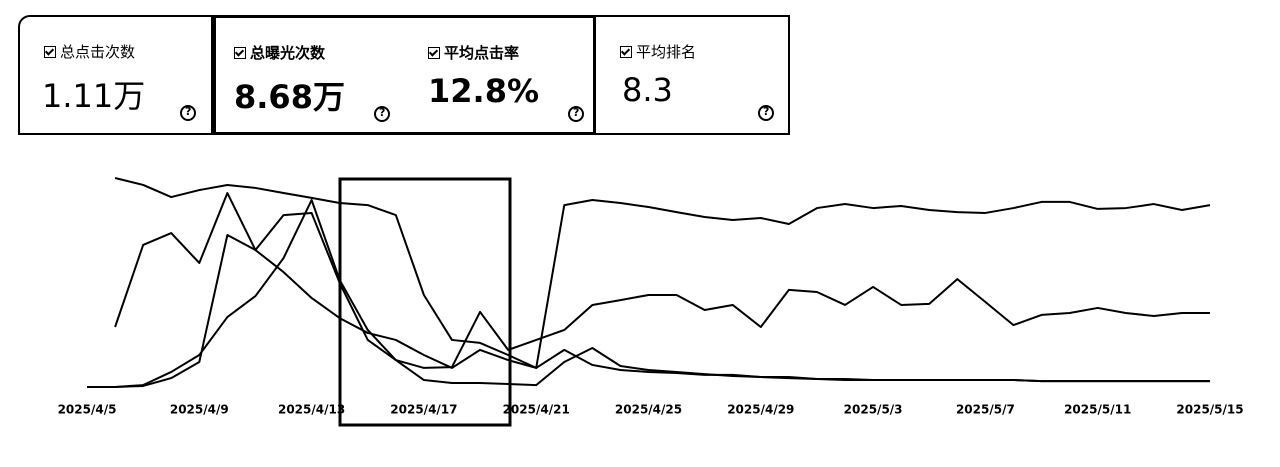 The height and width of the screenshot is (467, 1280). What do you see at coordinates (648, 410) in the screenshot?
I see `x-tick-label: 2025/4/25` at bounding box center [648, 410].